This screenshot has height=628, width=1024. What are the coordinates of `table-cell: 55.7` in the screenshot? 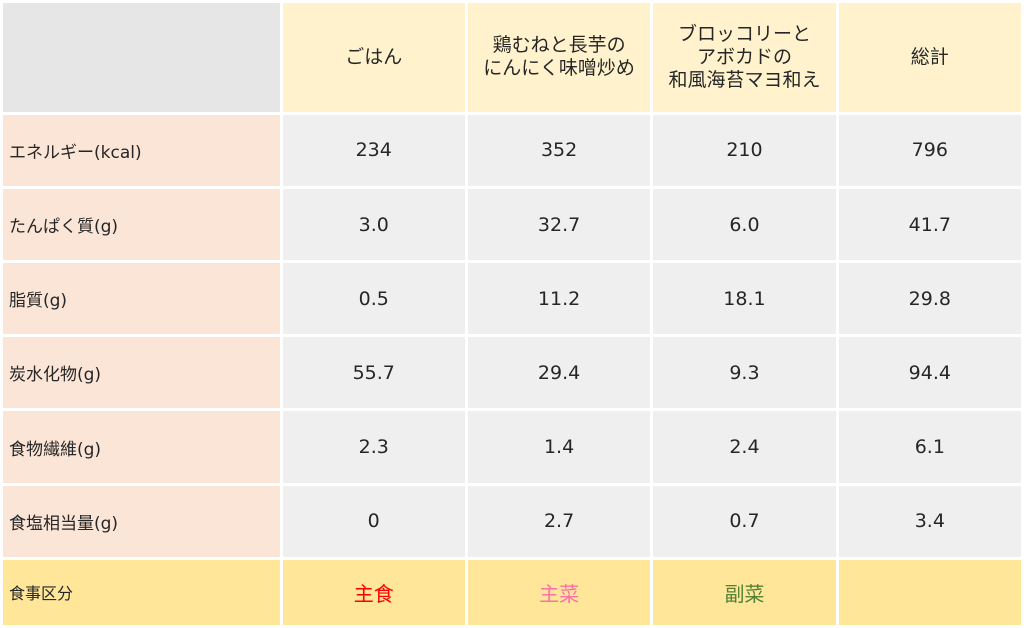 It's located at (373, 373).